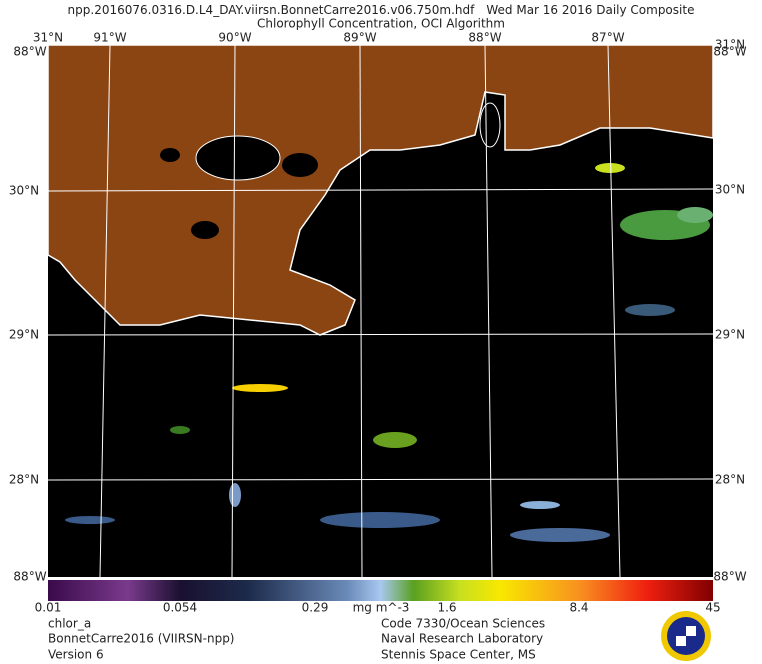 The image size is (762, 664). Describe the element at coordinates (463, 624) in the screenshot. I see `footer-text: Code 7330/Ocean Sciences` at that location.